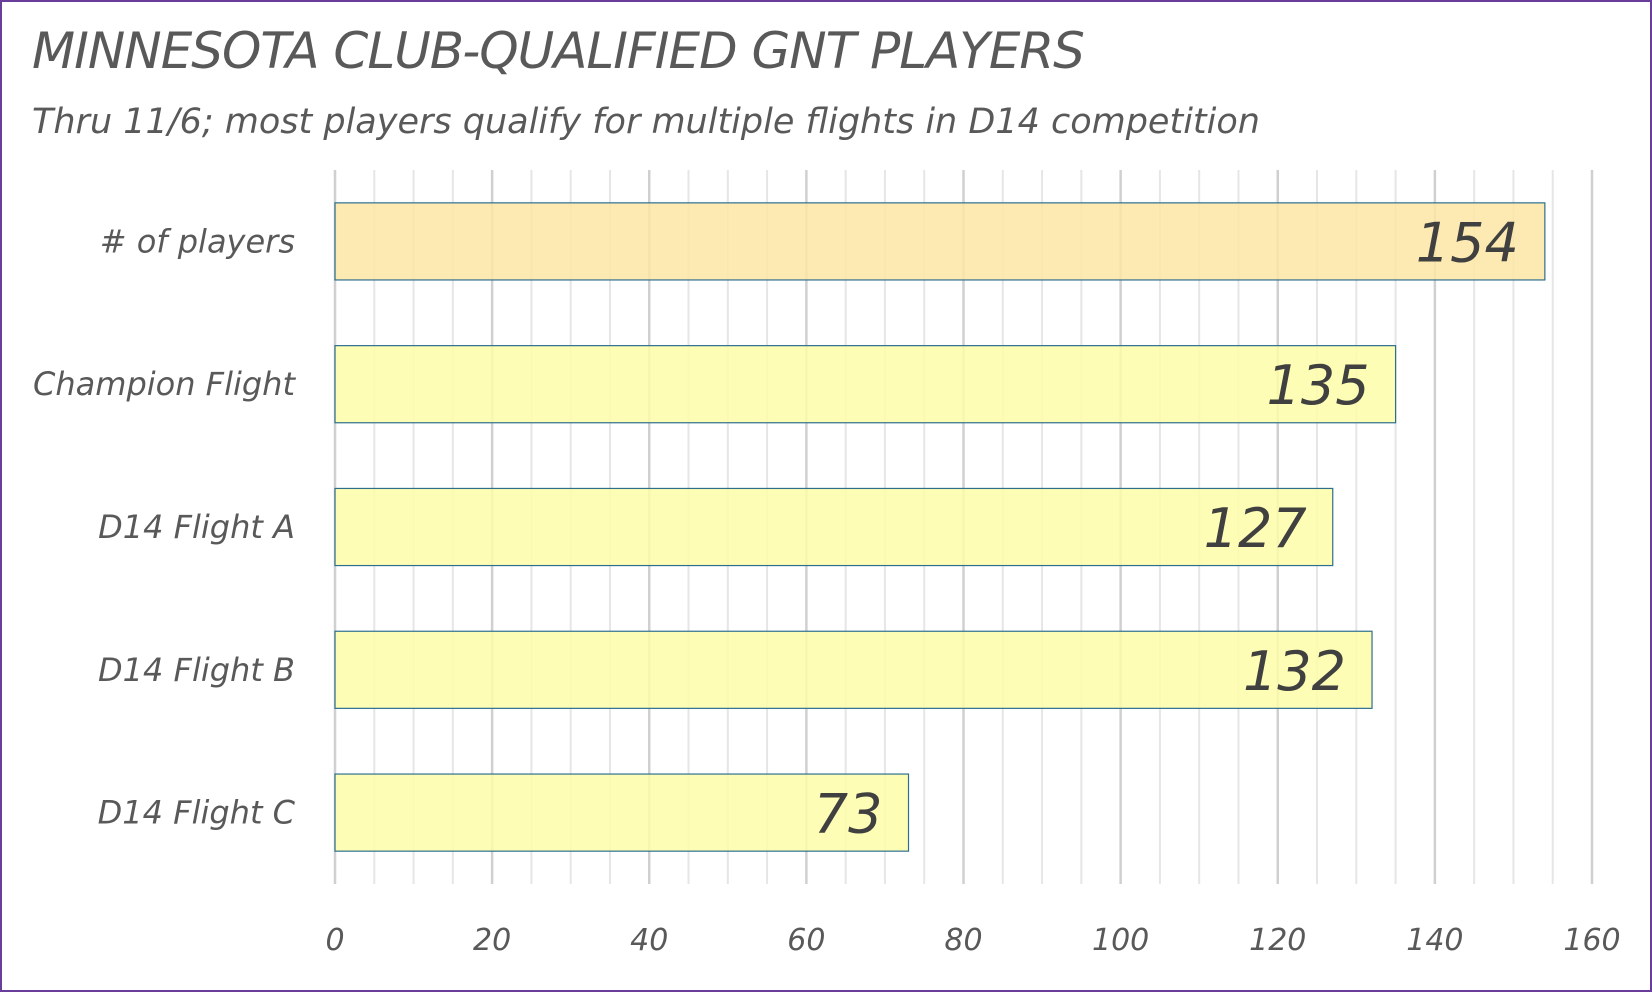 This screenshot has width=1652, height=992. Describe the element at coordinates (1591, 940) in the screenshot. I see `x-tick-label: 160` at that location.